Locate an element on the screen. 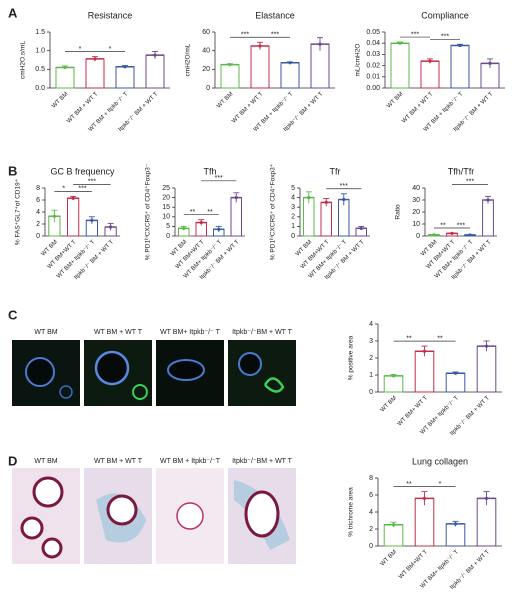 This screenshot has width=520, height=606. y-tick-label: 0.05 is located at coordinates (373, 32).